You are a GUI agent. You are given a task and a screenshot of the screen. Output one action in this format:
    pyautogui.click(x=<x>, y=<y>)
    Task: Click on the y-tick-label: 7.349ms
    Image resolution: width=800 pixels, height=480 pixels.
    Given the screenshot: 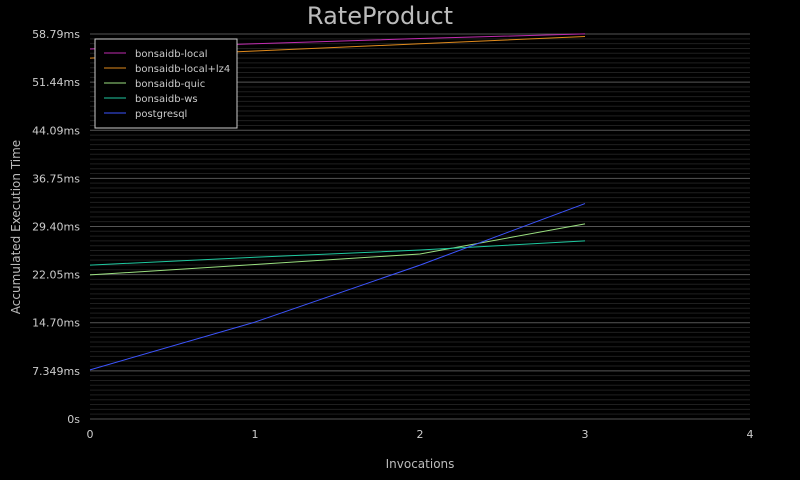 What is the action you would take?
    pyautogui.click(x=56, y=371)
    